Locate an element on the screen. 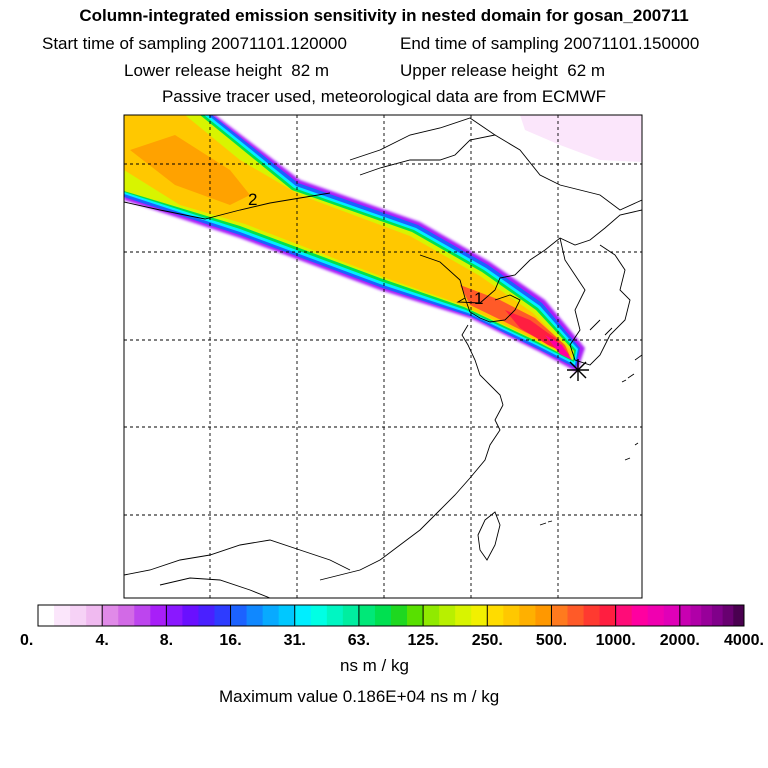 This screenshot has height=768, width=768. colorbar-tick-label: 8. is located at coordinates (166, 640).